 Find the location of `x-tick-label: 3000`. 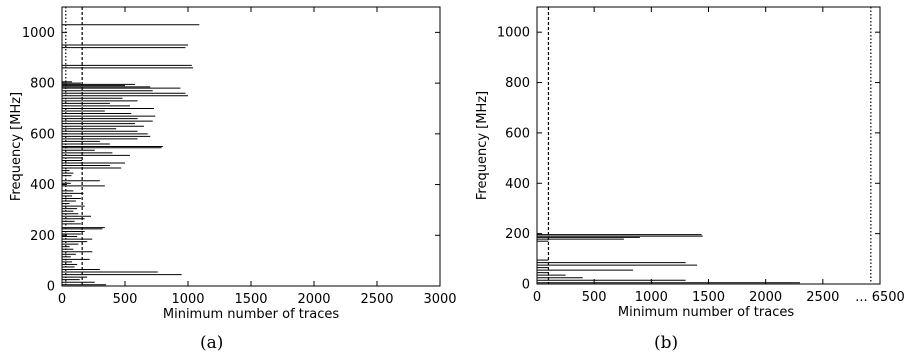

x-tick-label: 3000 is located at coordinates (439, 299).